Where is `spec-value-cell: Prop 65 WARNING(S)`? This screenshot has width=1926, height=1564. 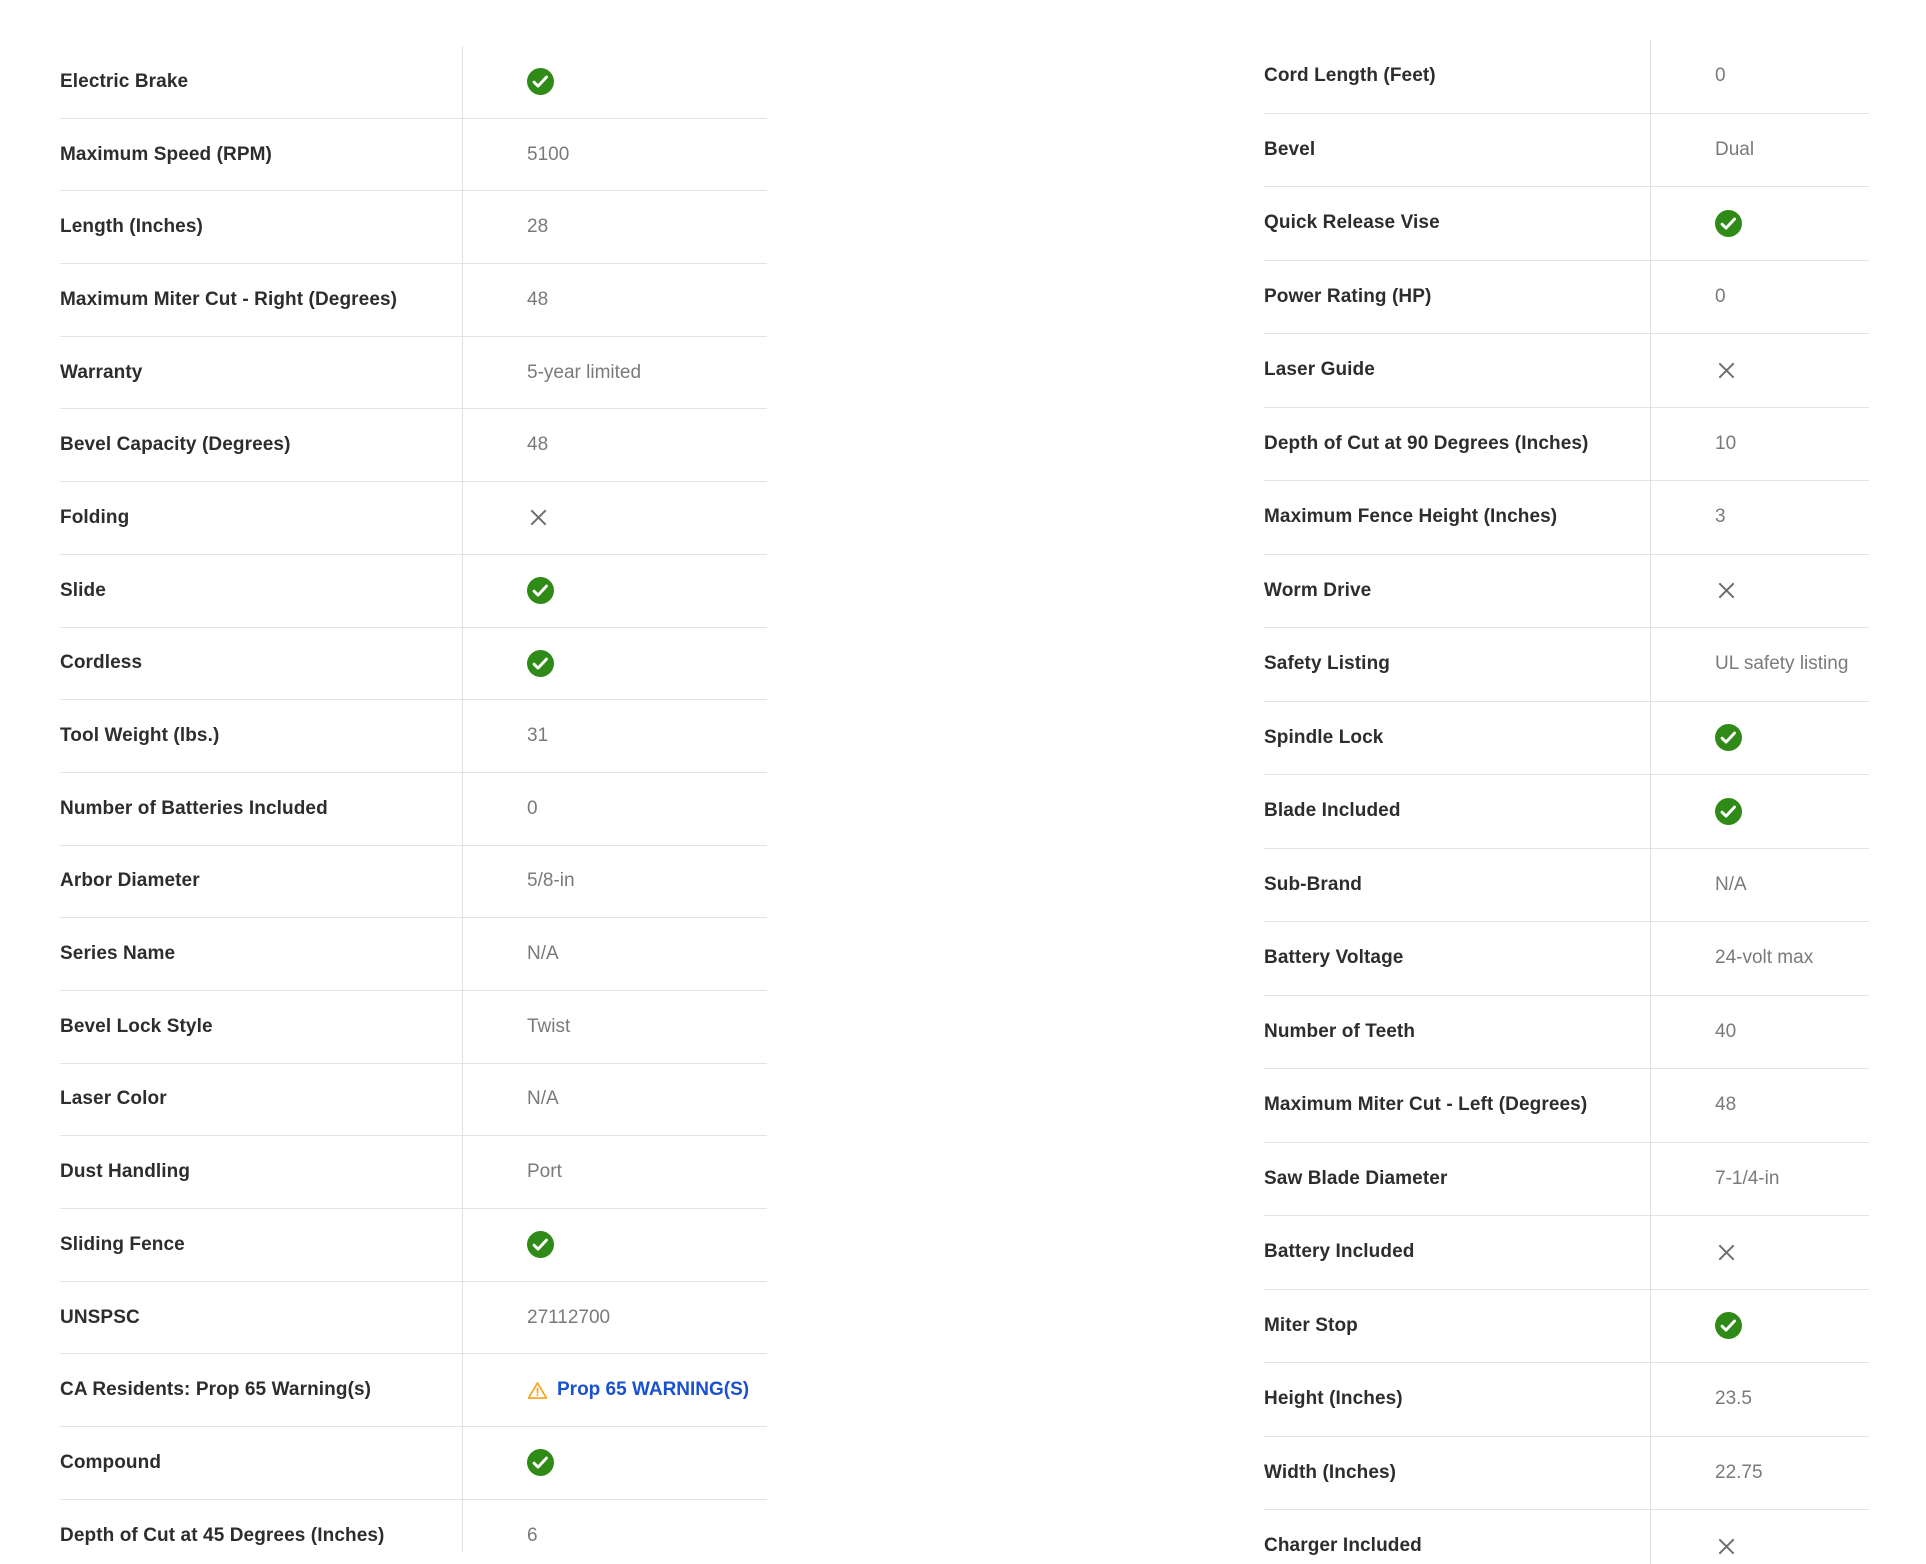 spec-value-cell: Prop 65 WARNING(S) is located at coordinates (614, 1390).